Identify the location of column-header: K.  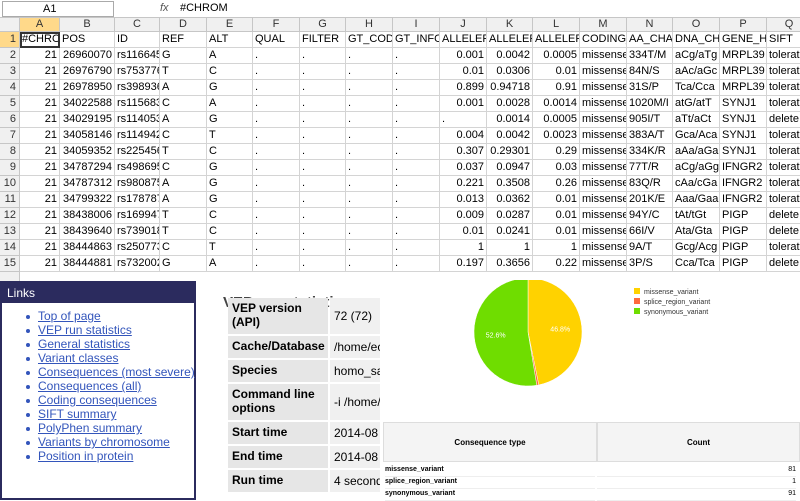
(510, 25).